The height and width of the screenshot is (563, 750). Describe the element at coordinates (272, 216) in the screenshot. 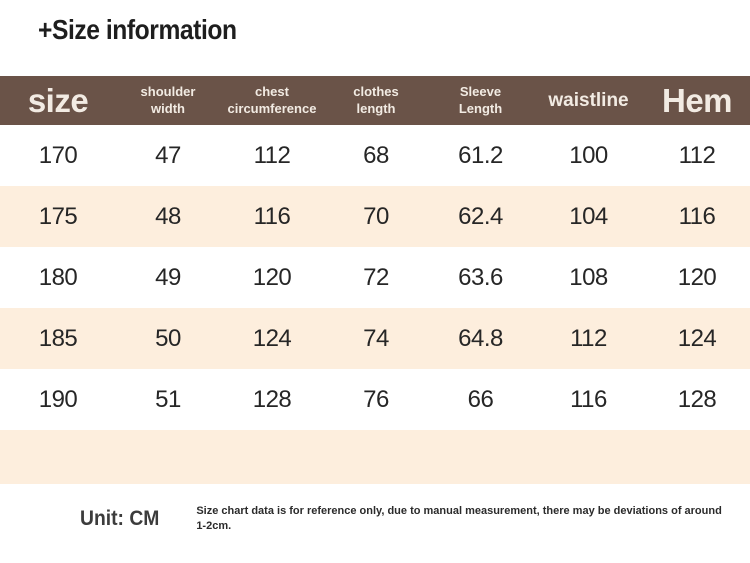

I see `cell-chest-circumference: 116` at that location.